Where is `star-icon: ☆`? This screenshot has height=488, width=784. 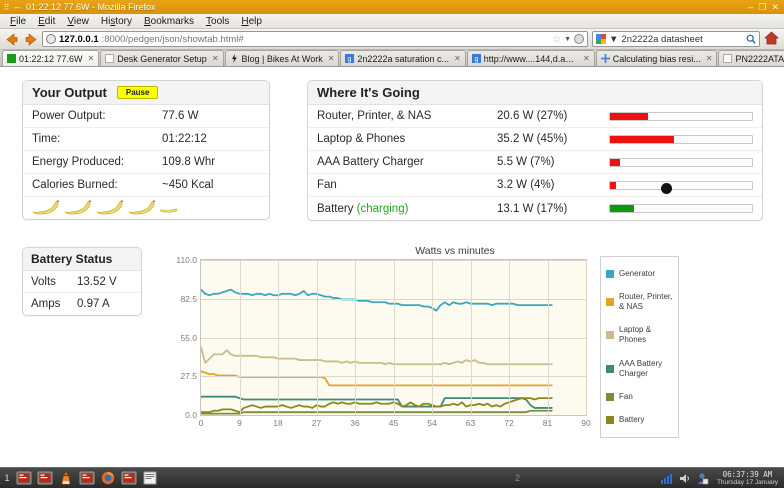 star-icon: ☆ is located at coordinates (557, 39).